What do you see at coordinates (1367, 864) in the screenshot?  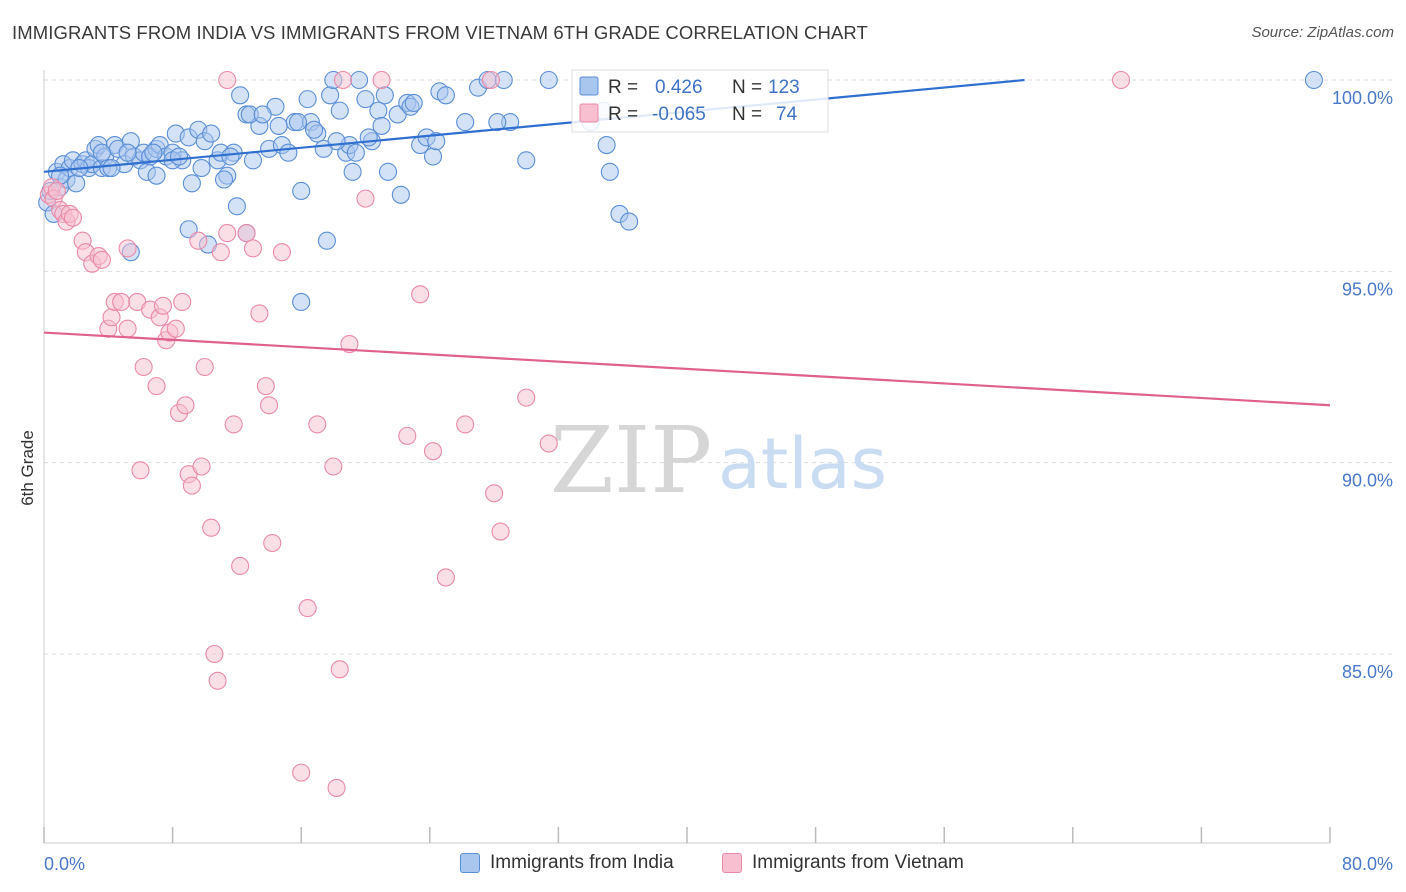 I see `x-tick-label-max: 80.0%` at bounding box center [1367, 864].